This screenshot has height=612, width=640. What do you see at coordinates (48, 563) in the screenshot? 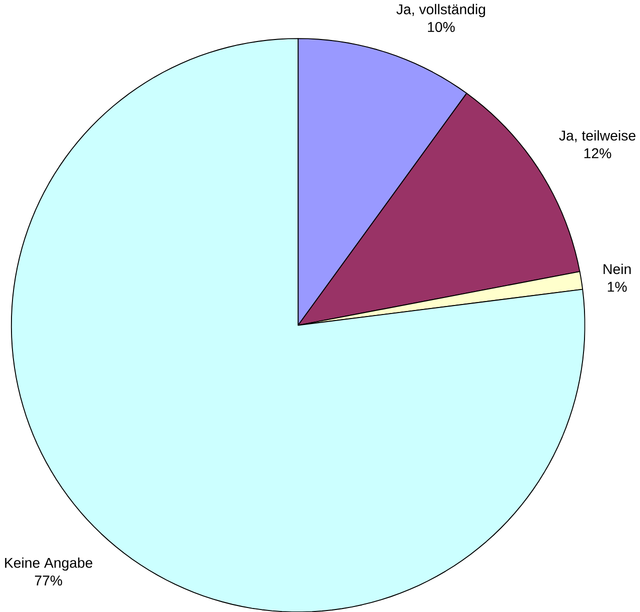
I see `slice-label: Keine Angabe` at bounding box center [48, 563].